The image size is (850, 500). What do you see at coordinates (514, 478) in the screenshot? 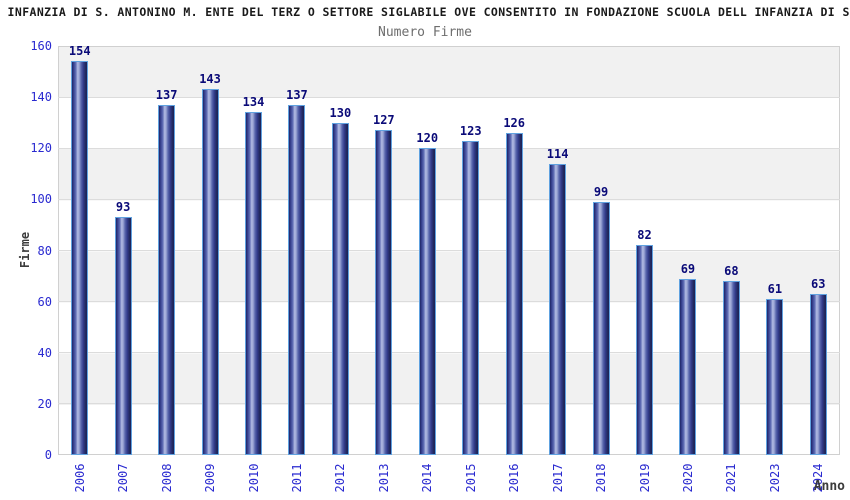
I see `x-tick-label: 2016` at bounding box center [514, 478].